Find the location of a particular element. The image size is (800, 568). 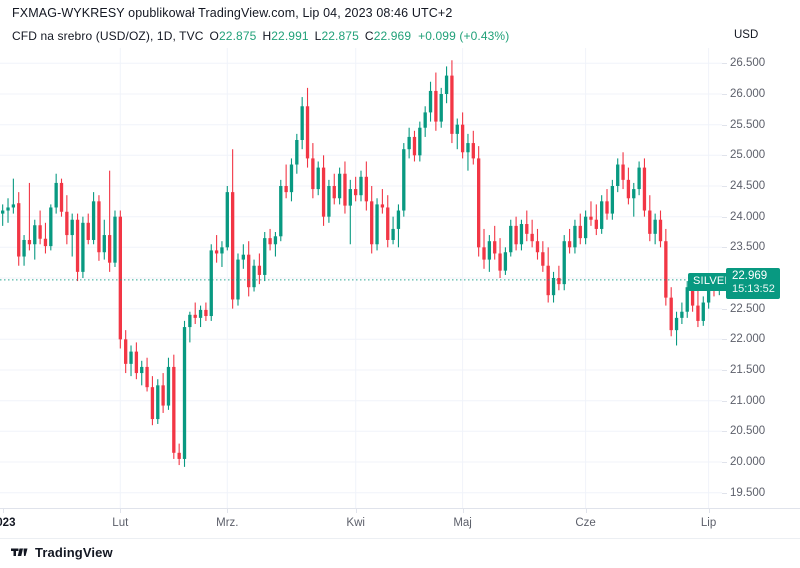

price-axis-tick: 20.000 is located at coordinates (748, 462).